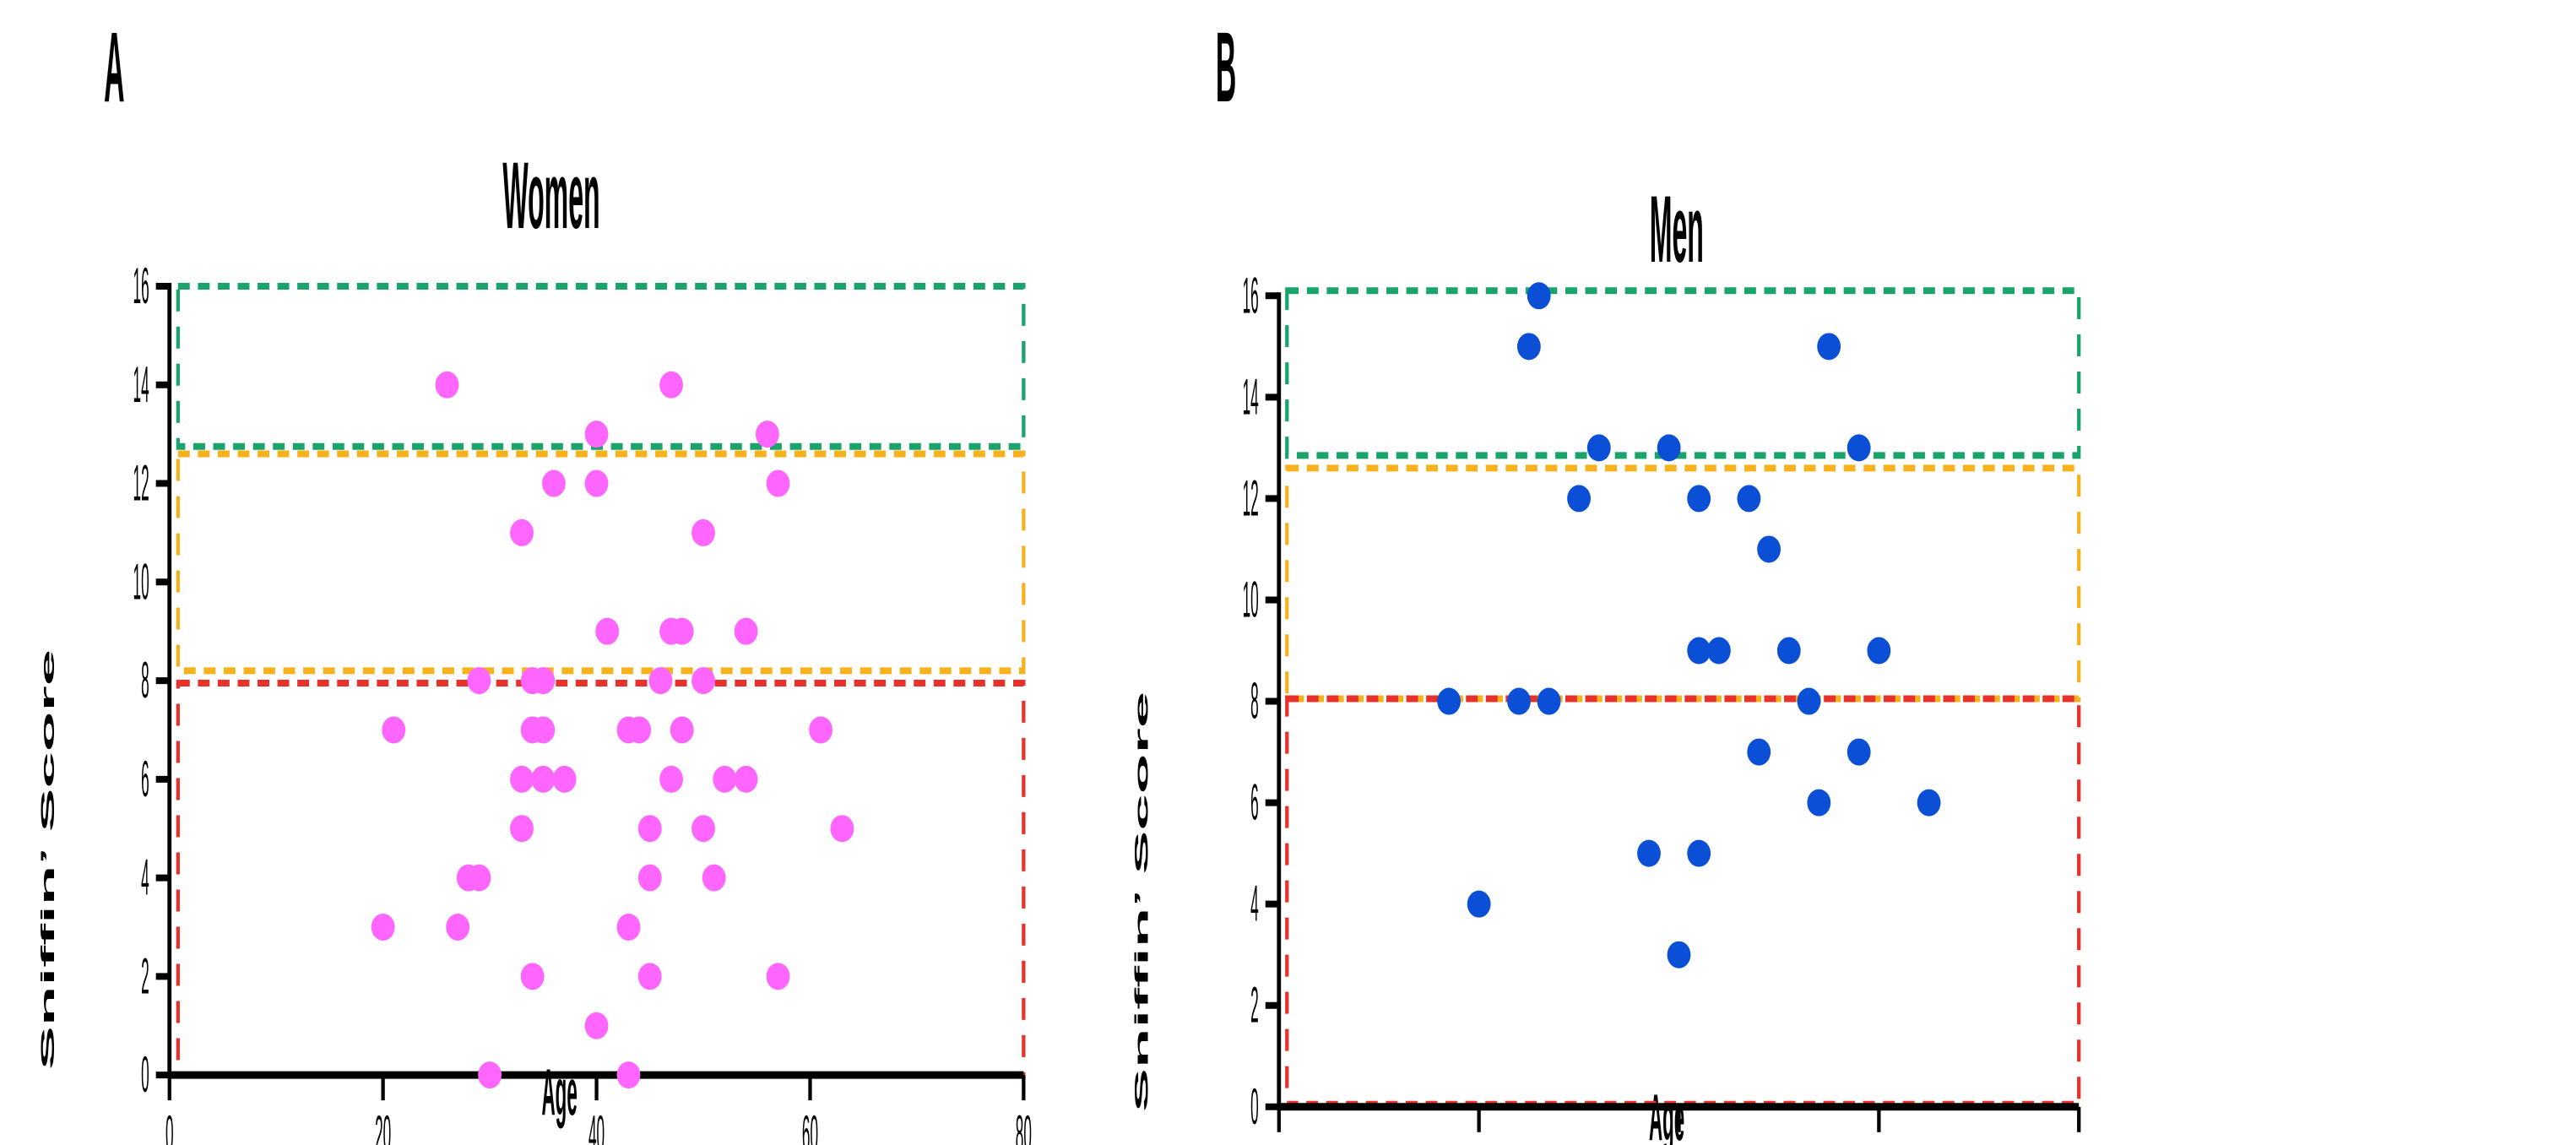  Describe the element at coordinates (1255, 803) in the screenshot. I see `y-tick-label: 6` at that location.